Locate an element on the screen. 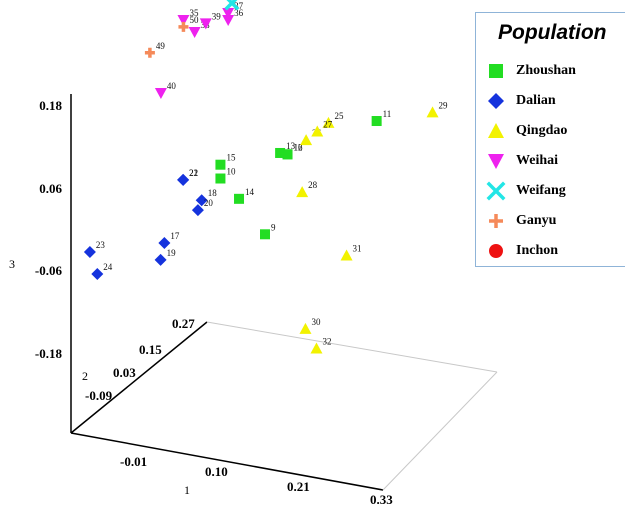 The image size is (625, 507). data-point-label: 20 is located at coordinates (209, 203).